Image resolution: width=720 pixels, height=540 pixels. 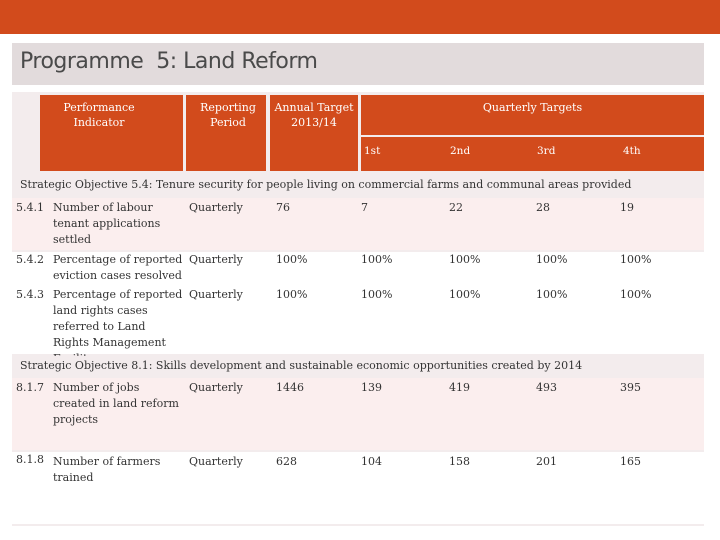 What do you see at coordinates (546, 461) in the screenshot?
I see `row-q3: 201` at bounding box center [546, 461].